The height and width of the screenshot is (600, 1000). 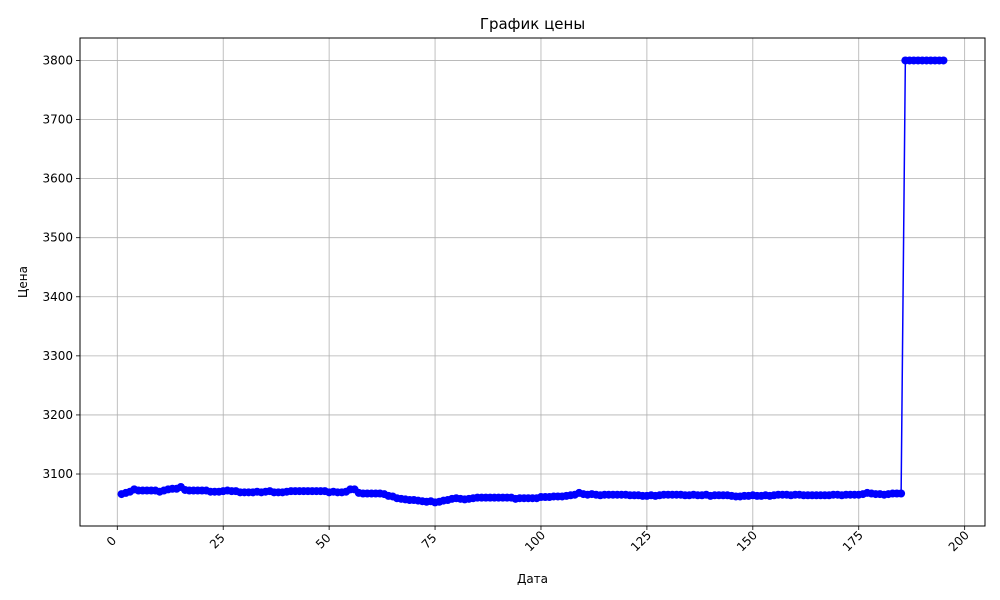 I want to click on y-tick-label: 3500, so click(x=57, y=238).